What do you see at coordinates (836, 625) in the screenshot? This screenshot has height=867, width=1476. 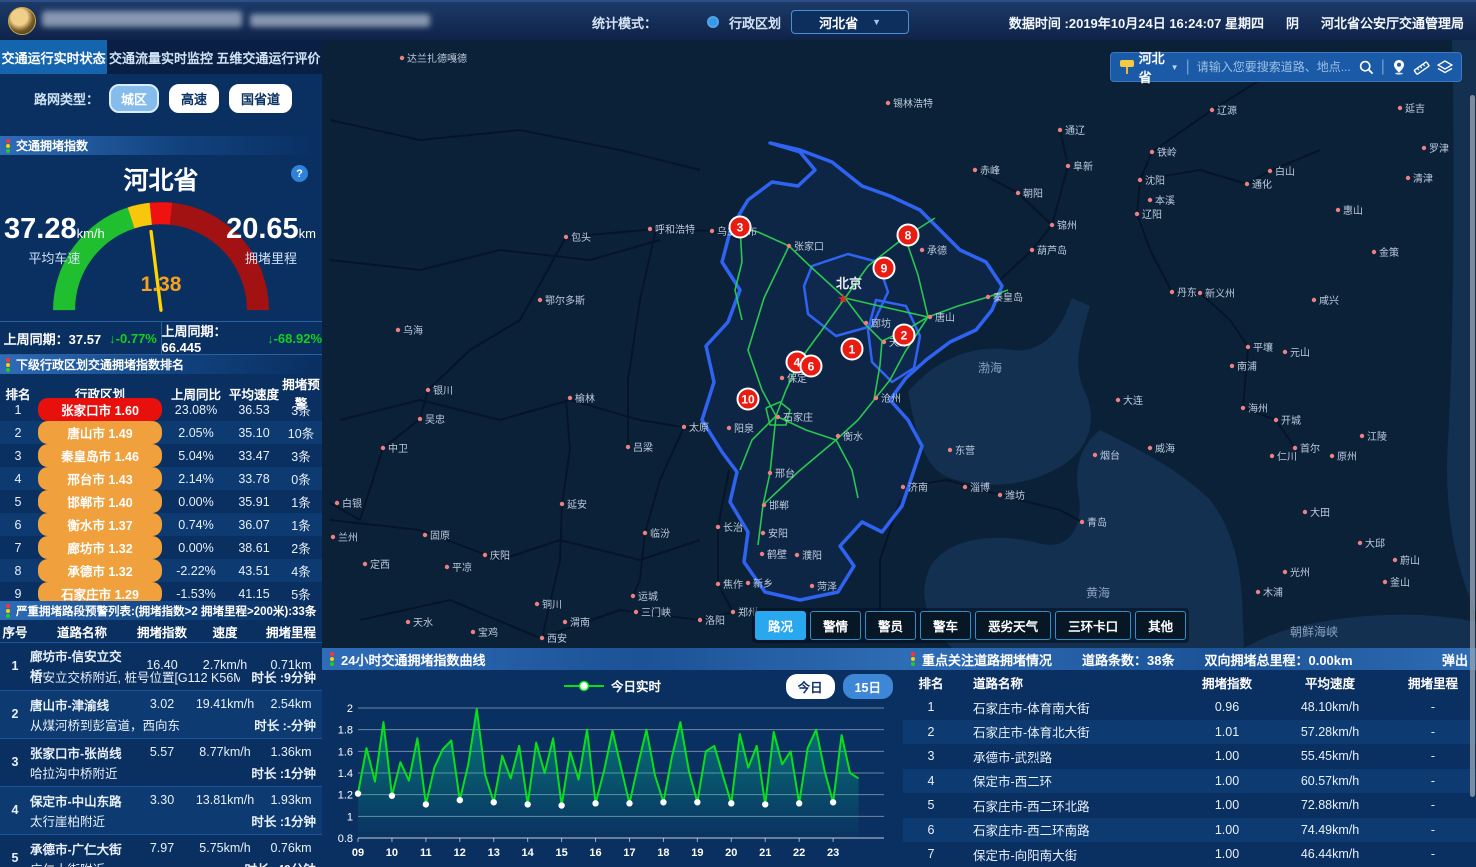 I see `layer-tab-incident: 警情` at bounding box center [836, 625].